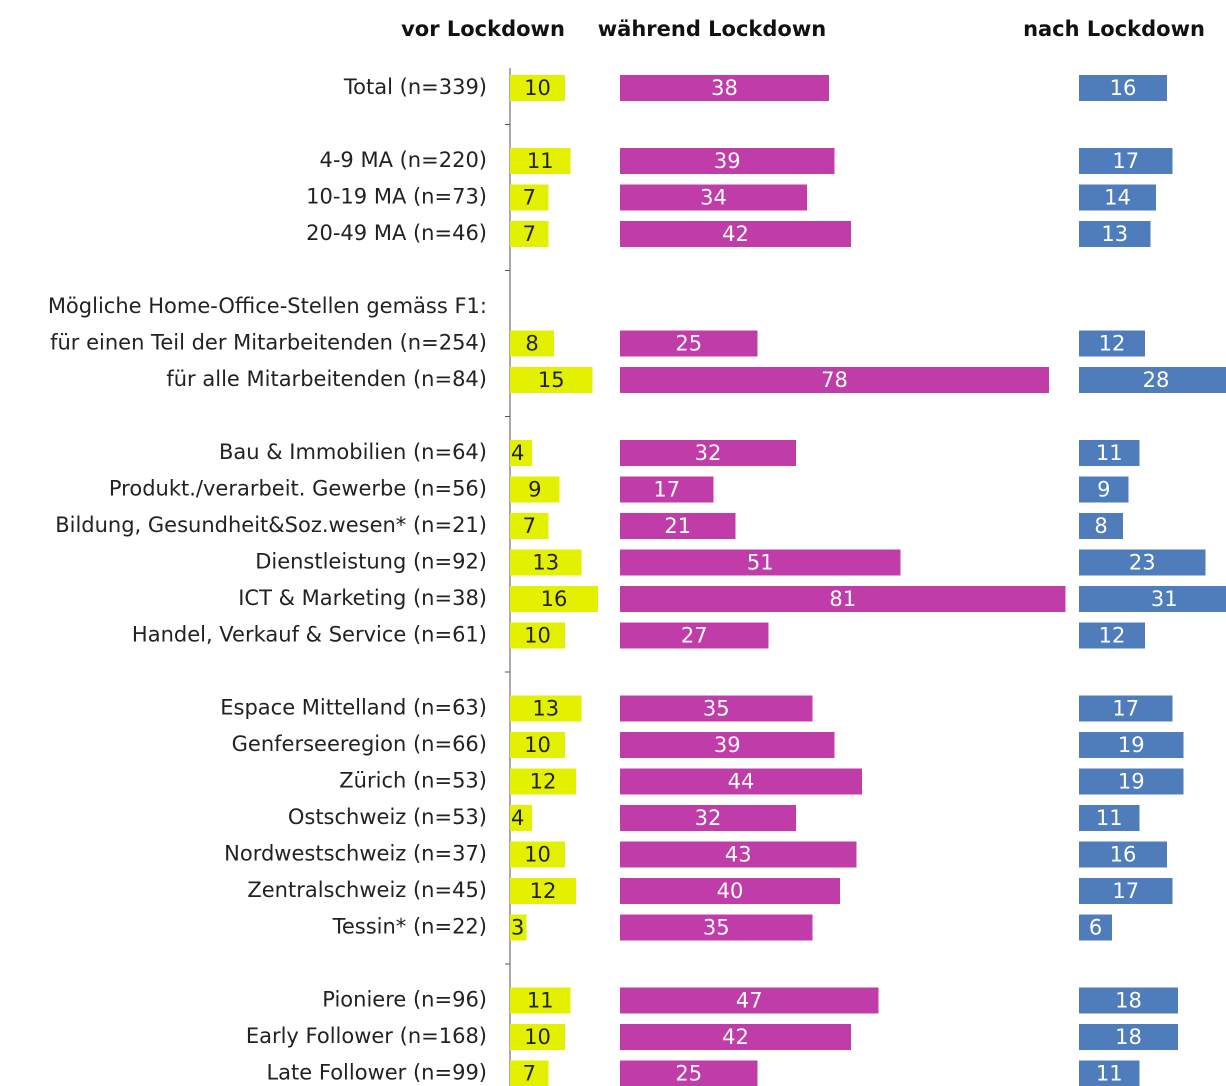  I want to click on category-label: 20-49 MA (n=46), so click(396, 233).